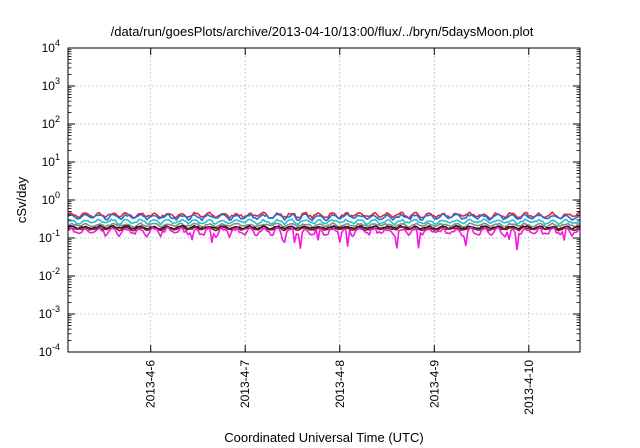 The width and height of the screenshot is (640, 448). I want to click on x-tick-label: 2013-4-7, so click(245, 384).